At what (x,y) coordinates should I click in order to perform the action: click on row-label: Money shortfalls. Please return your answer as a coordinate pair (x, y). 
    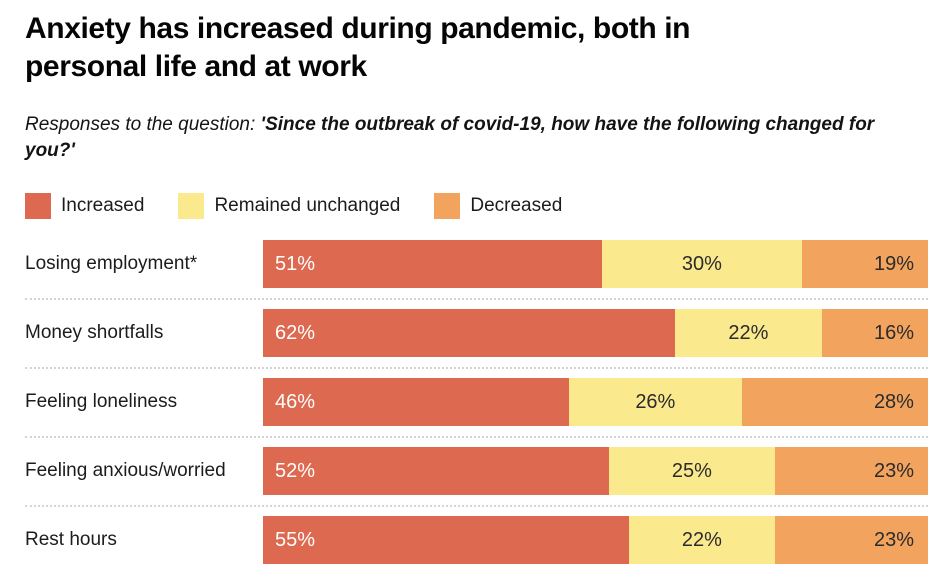
    Looking at the image, I should click on (94, 332).